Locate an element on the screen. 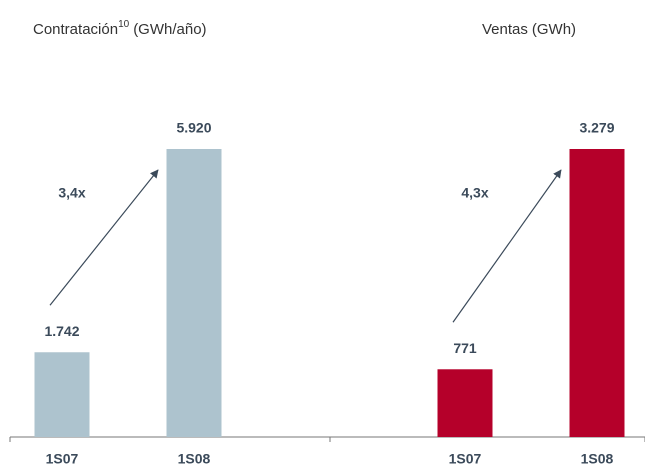  chart-title: Ventas (GWh) is located at coordinates (529, 29).